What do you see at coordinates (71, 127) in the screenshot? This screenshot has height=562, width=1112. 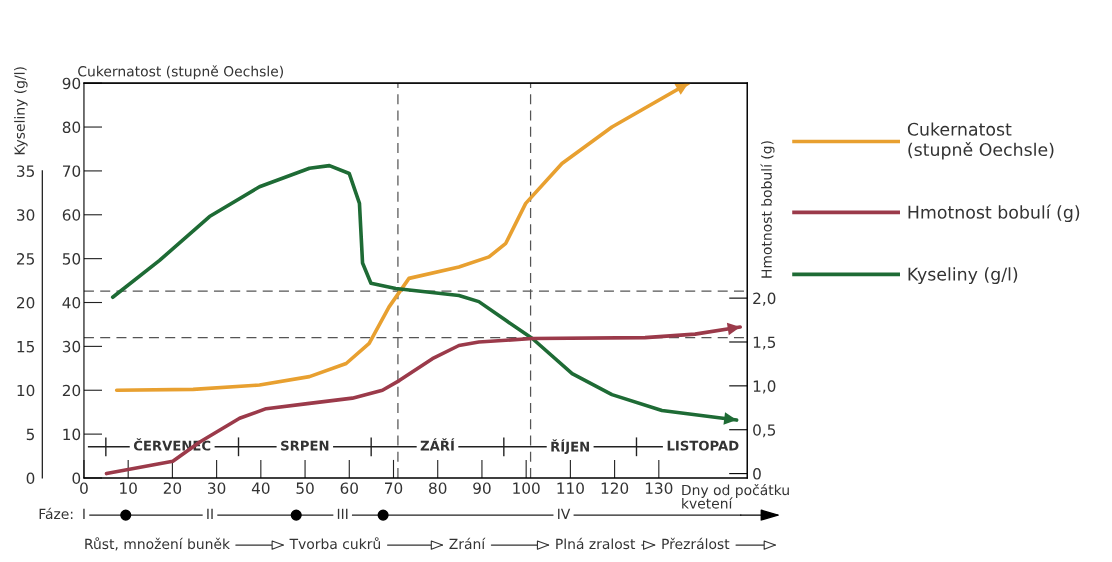 I see `y-tick-label: 80` at bounding box center [71, 127].